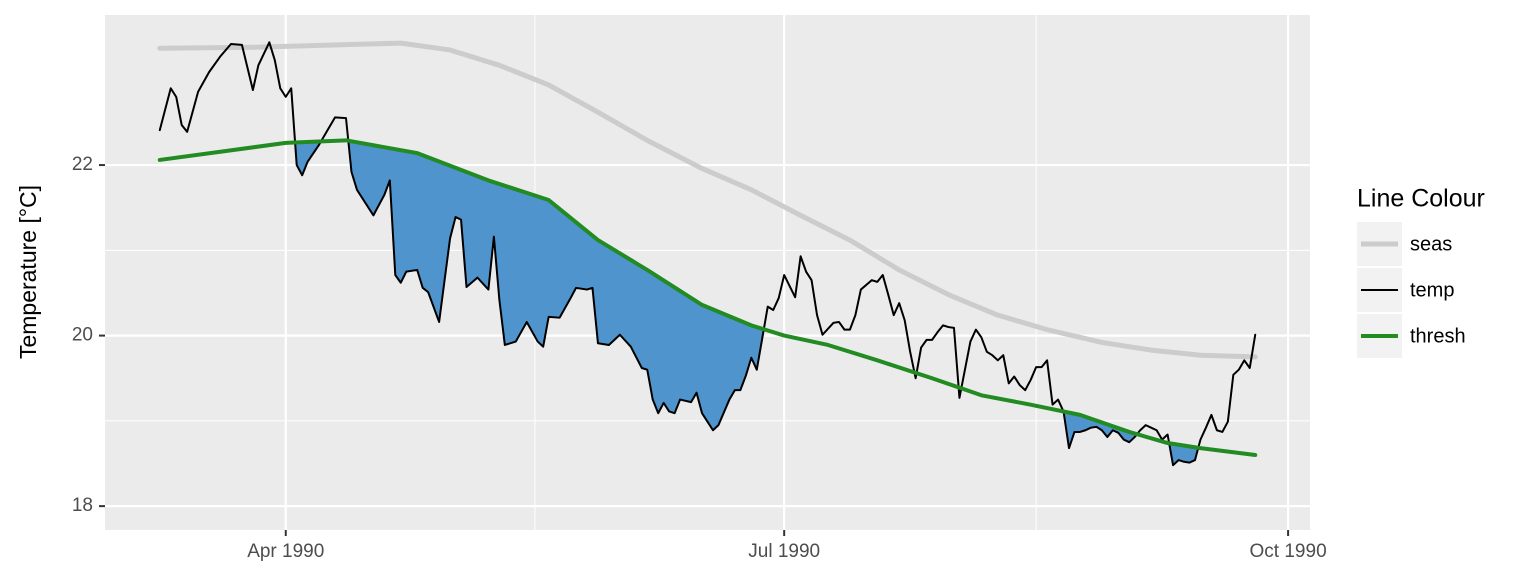 This screenshot has width=1536, height=576. What do you see at coordinates (1438, 336) in the screenshot?
I see `legend-label: thresh` at bounding box center [1438, 336].